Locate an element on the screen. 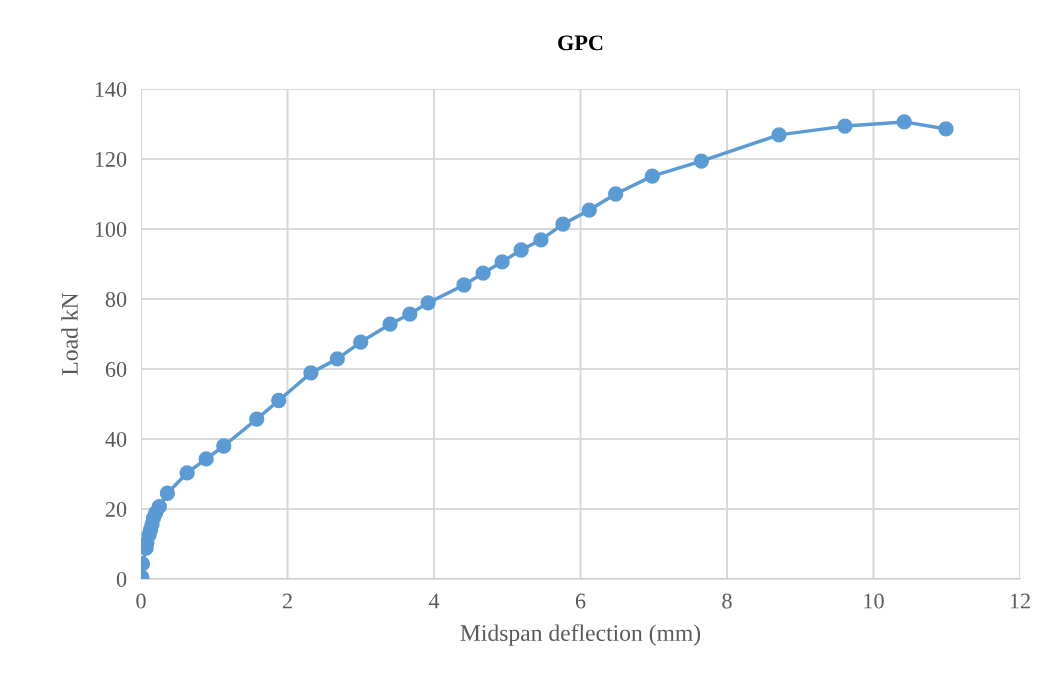 The height and width of the screenshot is (695, 1053). x-tick-label: 6 is located at coordinates (580, 601).